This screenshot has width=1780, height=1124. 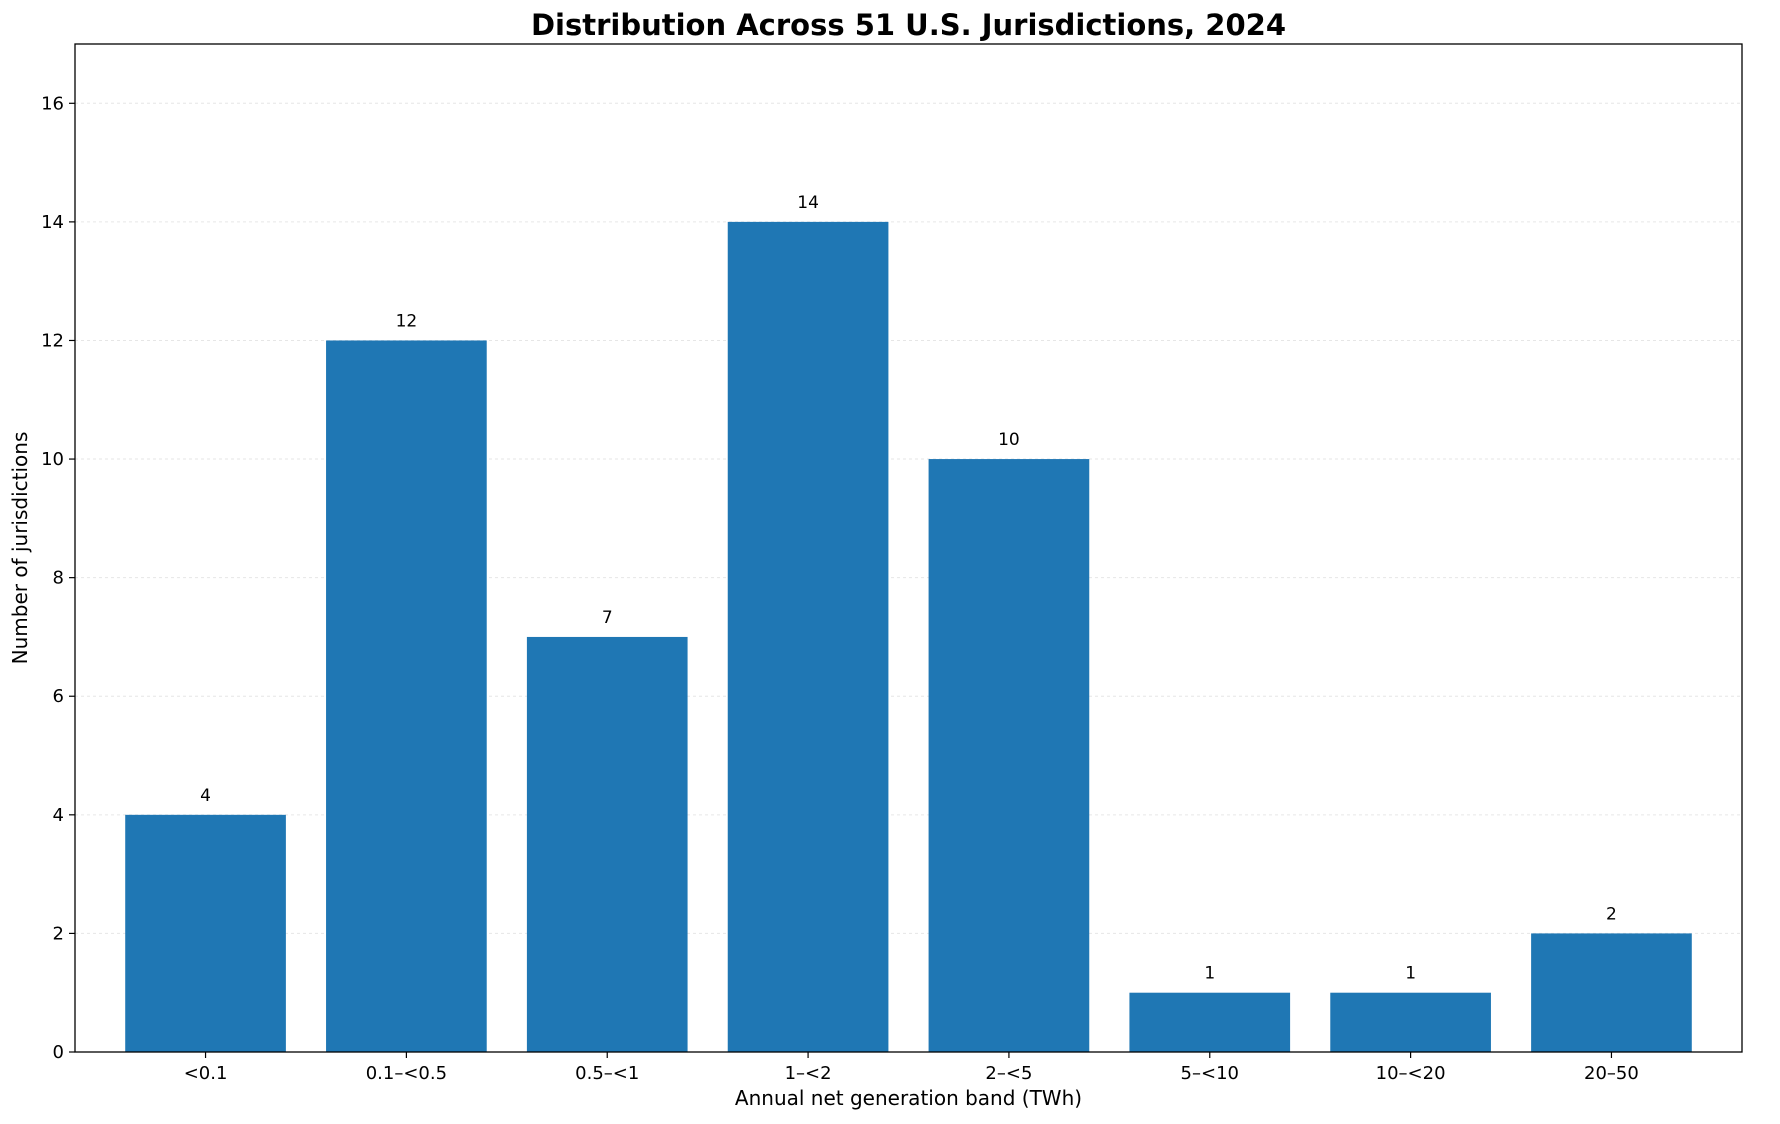 I want to click on y-tick-label: 8, so click(x=58, y=578).